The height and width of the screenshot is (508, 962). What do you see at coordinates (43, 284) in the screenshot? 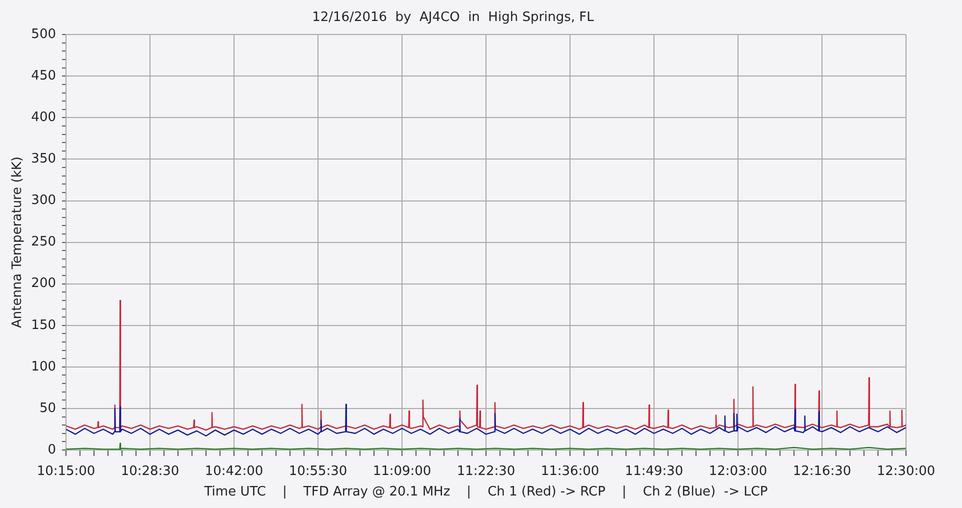
I see `y-tick-label: 200` at bounding box center [43, 284].